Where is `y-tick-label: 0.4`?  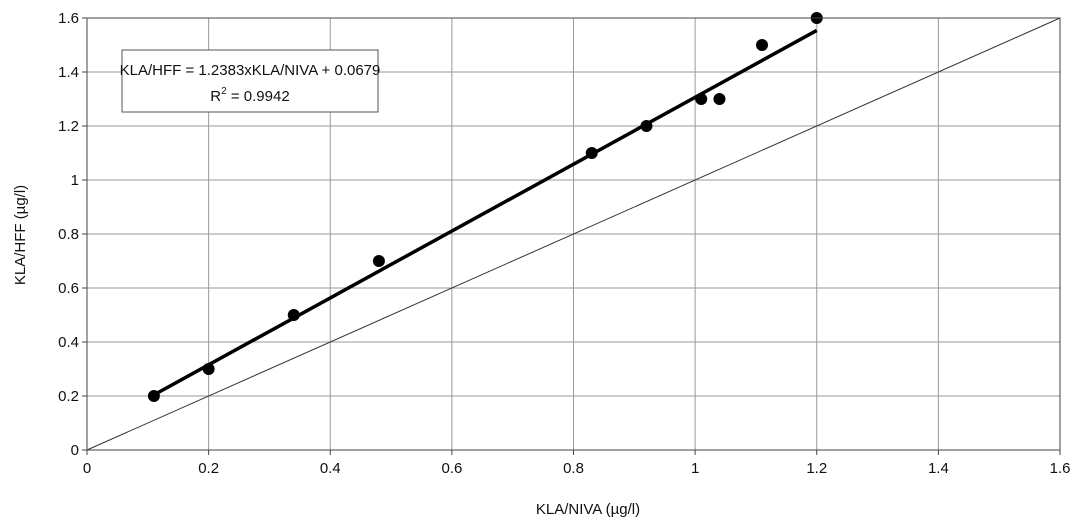
y-tick-label: 0.4 is located at coordinates (68, 342).